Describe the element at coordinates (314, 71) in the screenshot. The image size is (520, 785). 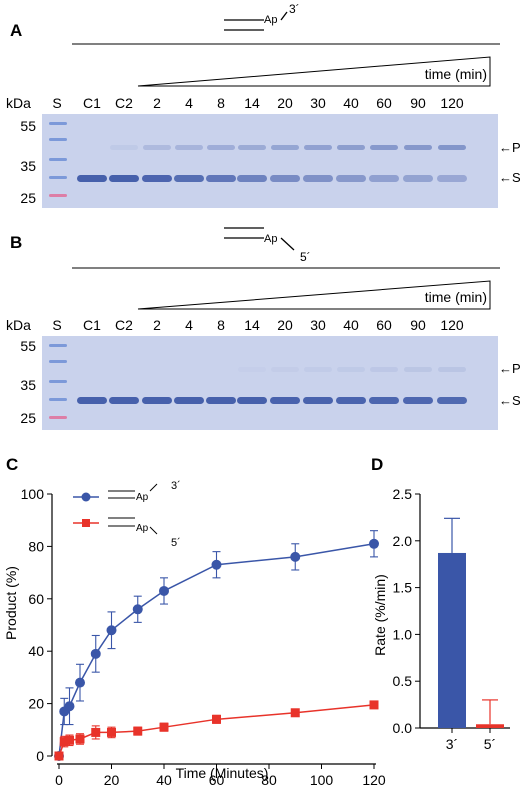
I see `time-gradient-wedge` at that location.